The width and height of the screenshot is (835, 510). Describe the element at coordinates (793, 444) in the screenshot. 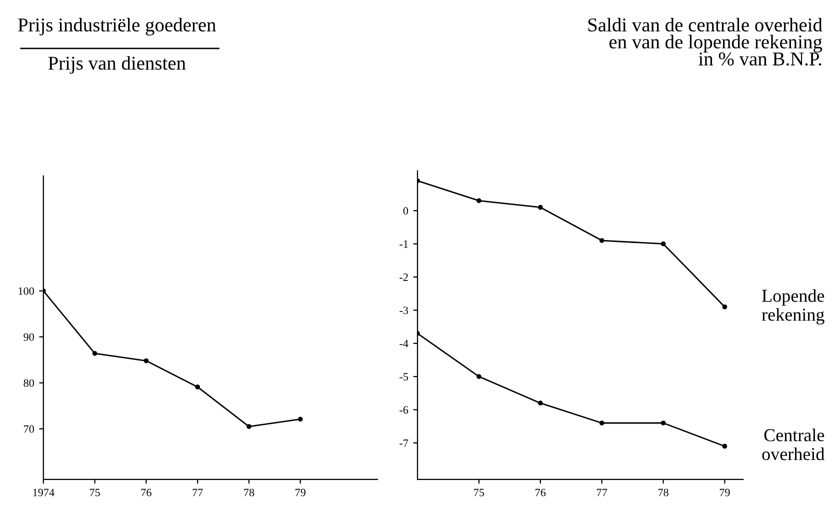

I see `series-label: Centrale overheid` at that location.